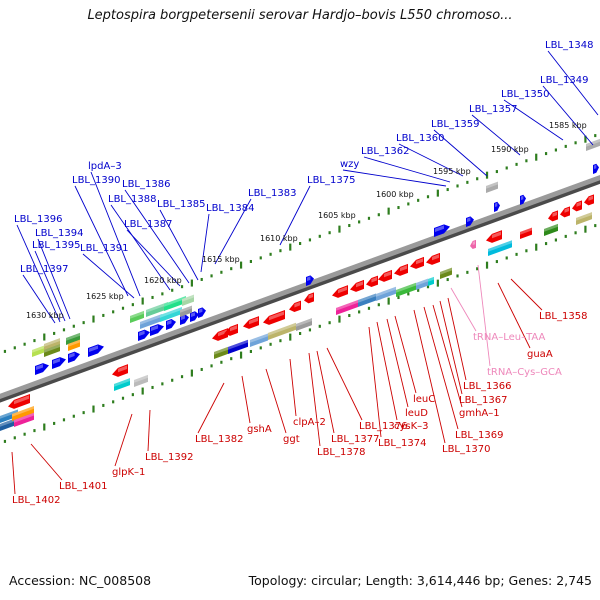  Describe the element at coordinates (105, 296) in the screenshot. I see `kbp-label: 1625 kbp` at that location.